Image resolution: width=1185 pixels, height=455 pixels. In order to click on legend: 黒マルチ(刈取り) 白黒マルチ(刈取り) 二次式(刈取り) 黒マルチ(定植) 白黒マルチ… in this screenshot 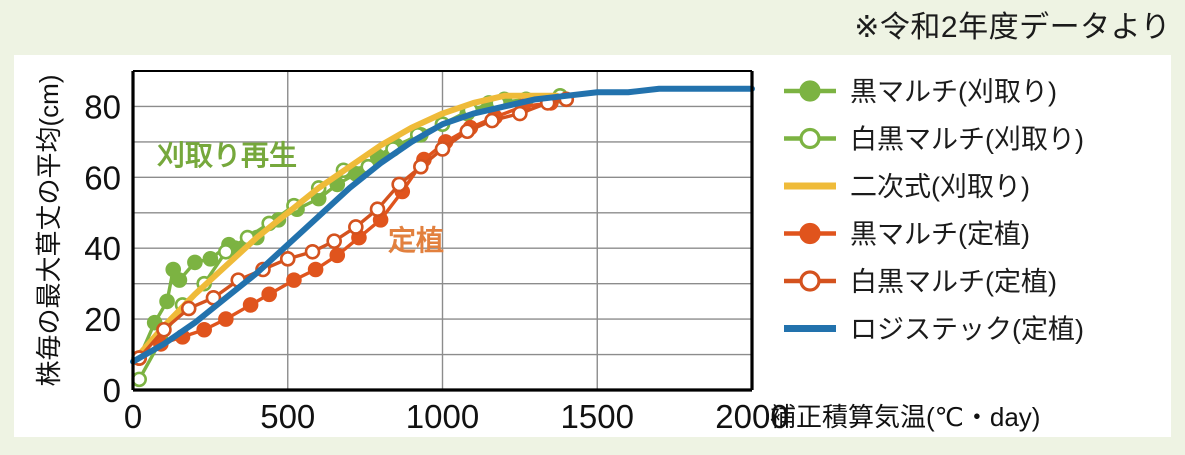, I will do `click(934, 211)`.